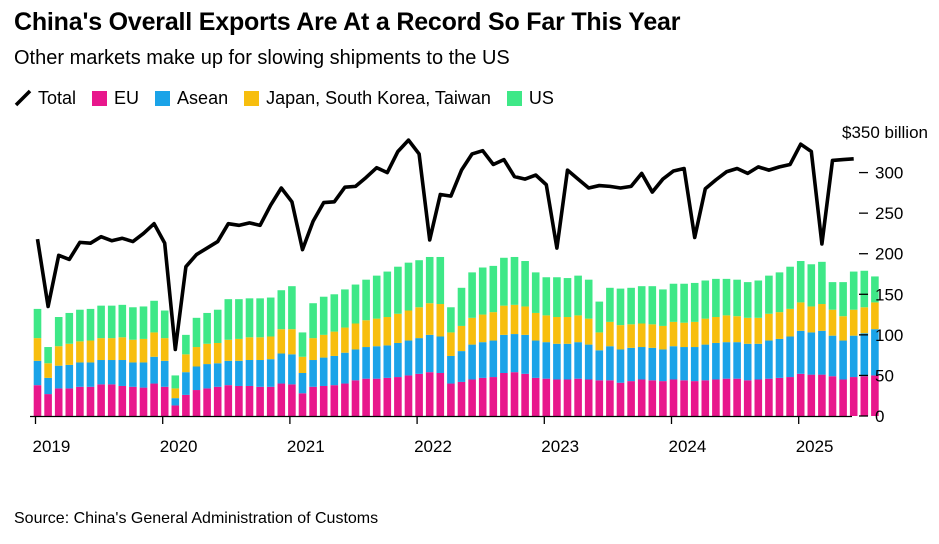 This screenshot has height=544, width=939. Describe the element at coordinates (100, 98) in the screenshot. I see `legend-swatch-eu` at that location.